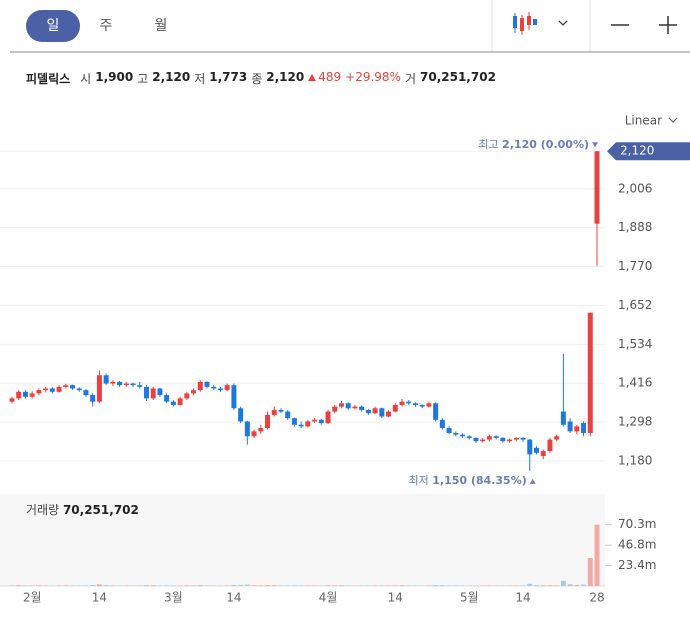 This screenshot has height=619, width=690. I want to click on field-label: 거, so click(410, 79).